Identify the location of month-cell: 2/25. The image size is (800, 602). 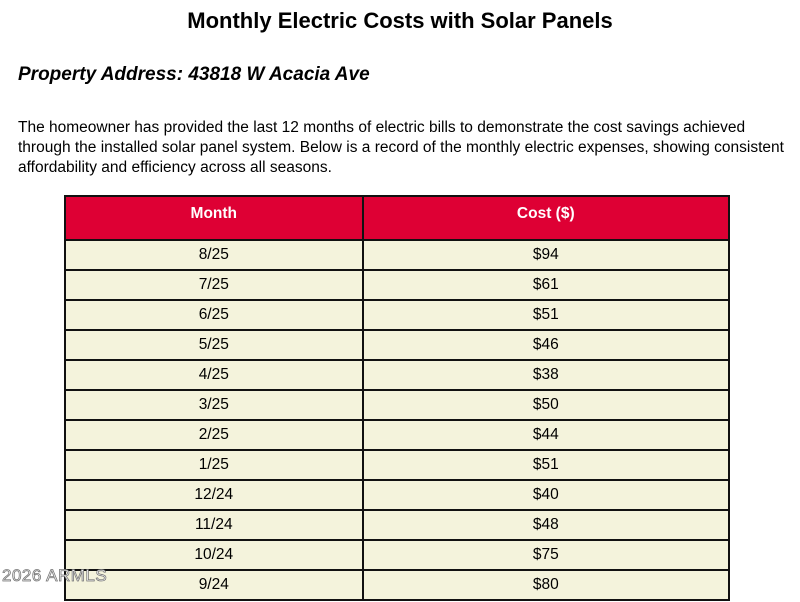
(214, 435).